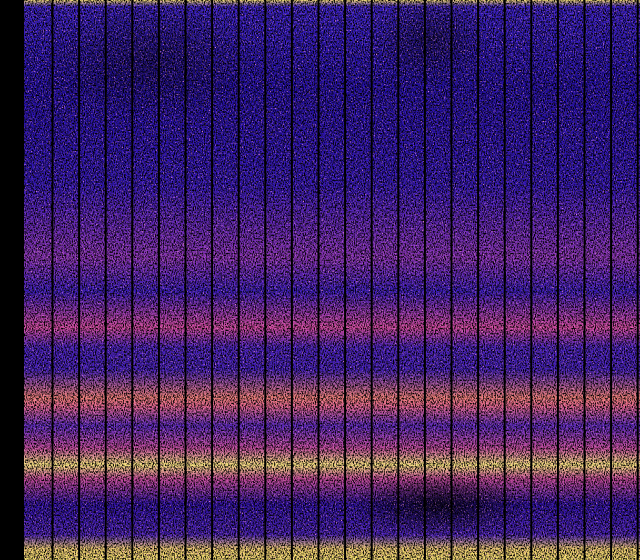  Describe the element at coordinates (12, 280) in the screenshot. I see `left-border` at that location.